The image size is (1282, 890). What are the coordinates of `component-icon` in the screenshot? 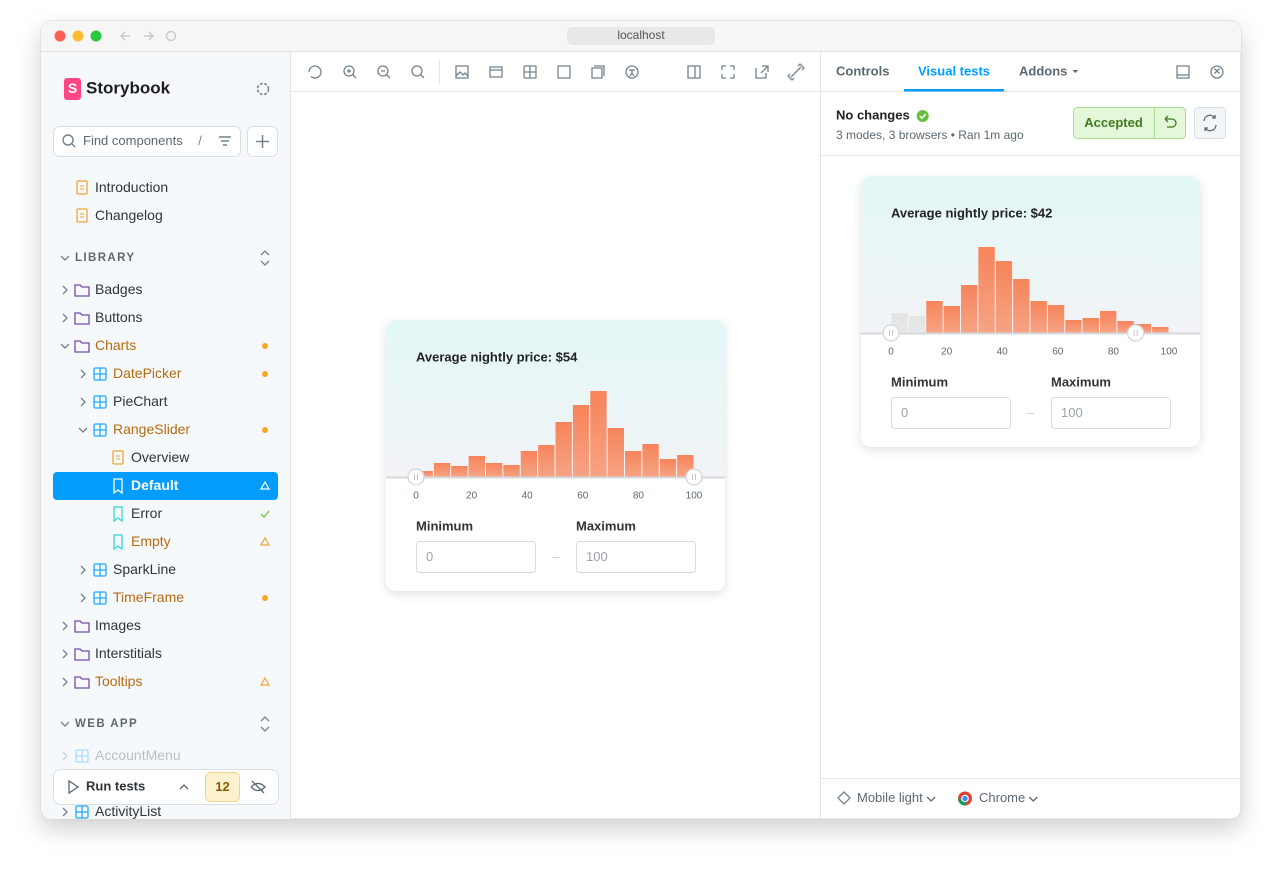 It's located at (100, 570).